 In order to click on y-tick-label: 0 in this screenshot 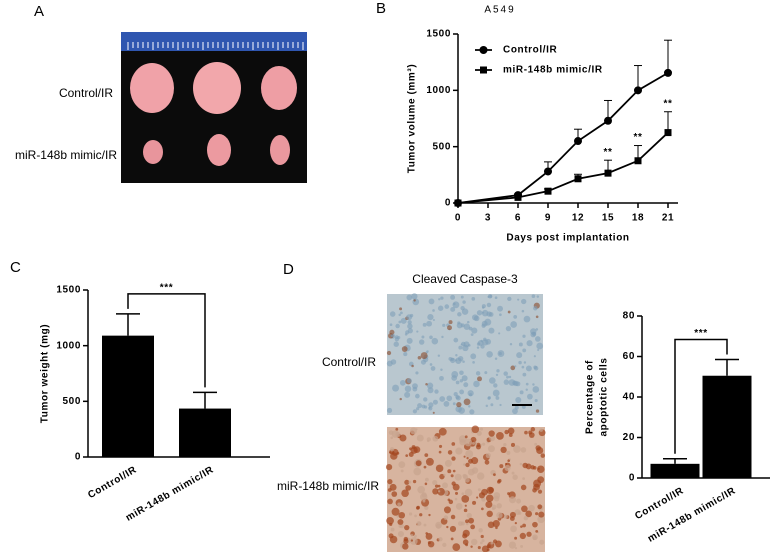, I will do `click(78, 457)`.